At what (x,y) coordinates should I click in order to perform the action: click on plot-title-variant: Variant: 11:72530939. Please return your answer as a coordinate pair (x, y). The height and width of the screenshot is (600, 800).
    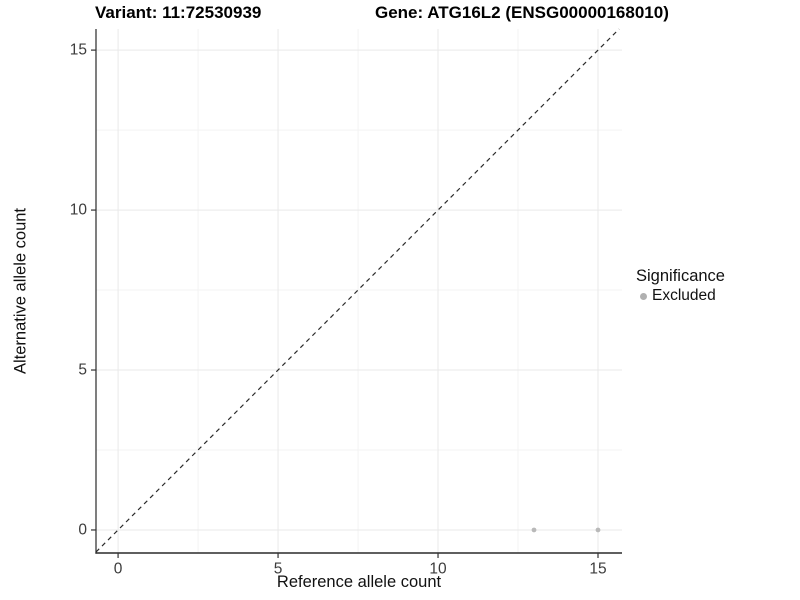
    Looking at the image, I should click on (178, 12).